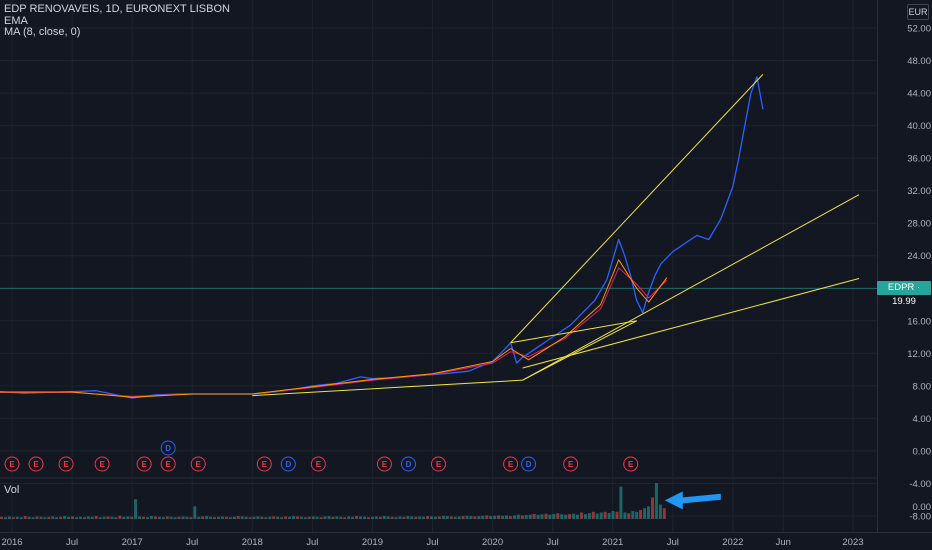 The height and width of the screenshot is (550, 932). I want to click on annotation-arrow, so click(692, 500).